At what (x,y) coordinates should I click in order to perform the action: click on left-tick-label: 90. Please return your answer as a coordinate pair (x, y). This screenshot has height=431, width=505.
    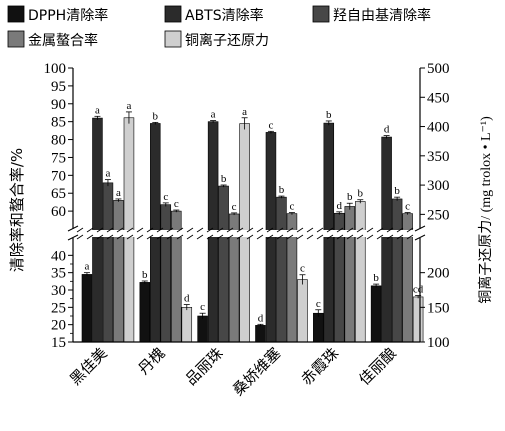
    Looking at the image, I should click on (58, 105).